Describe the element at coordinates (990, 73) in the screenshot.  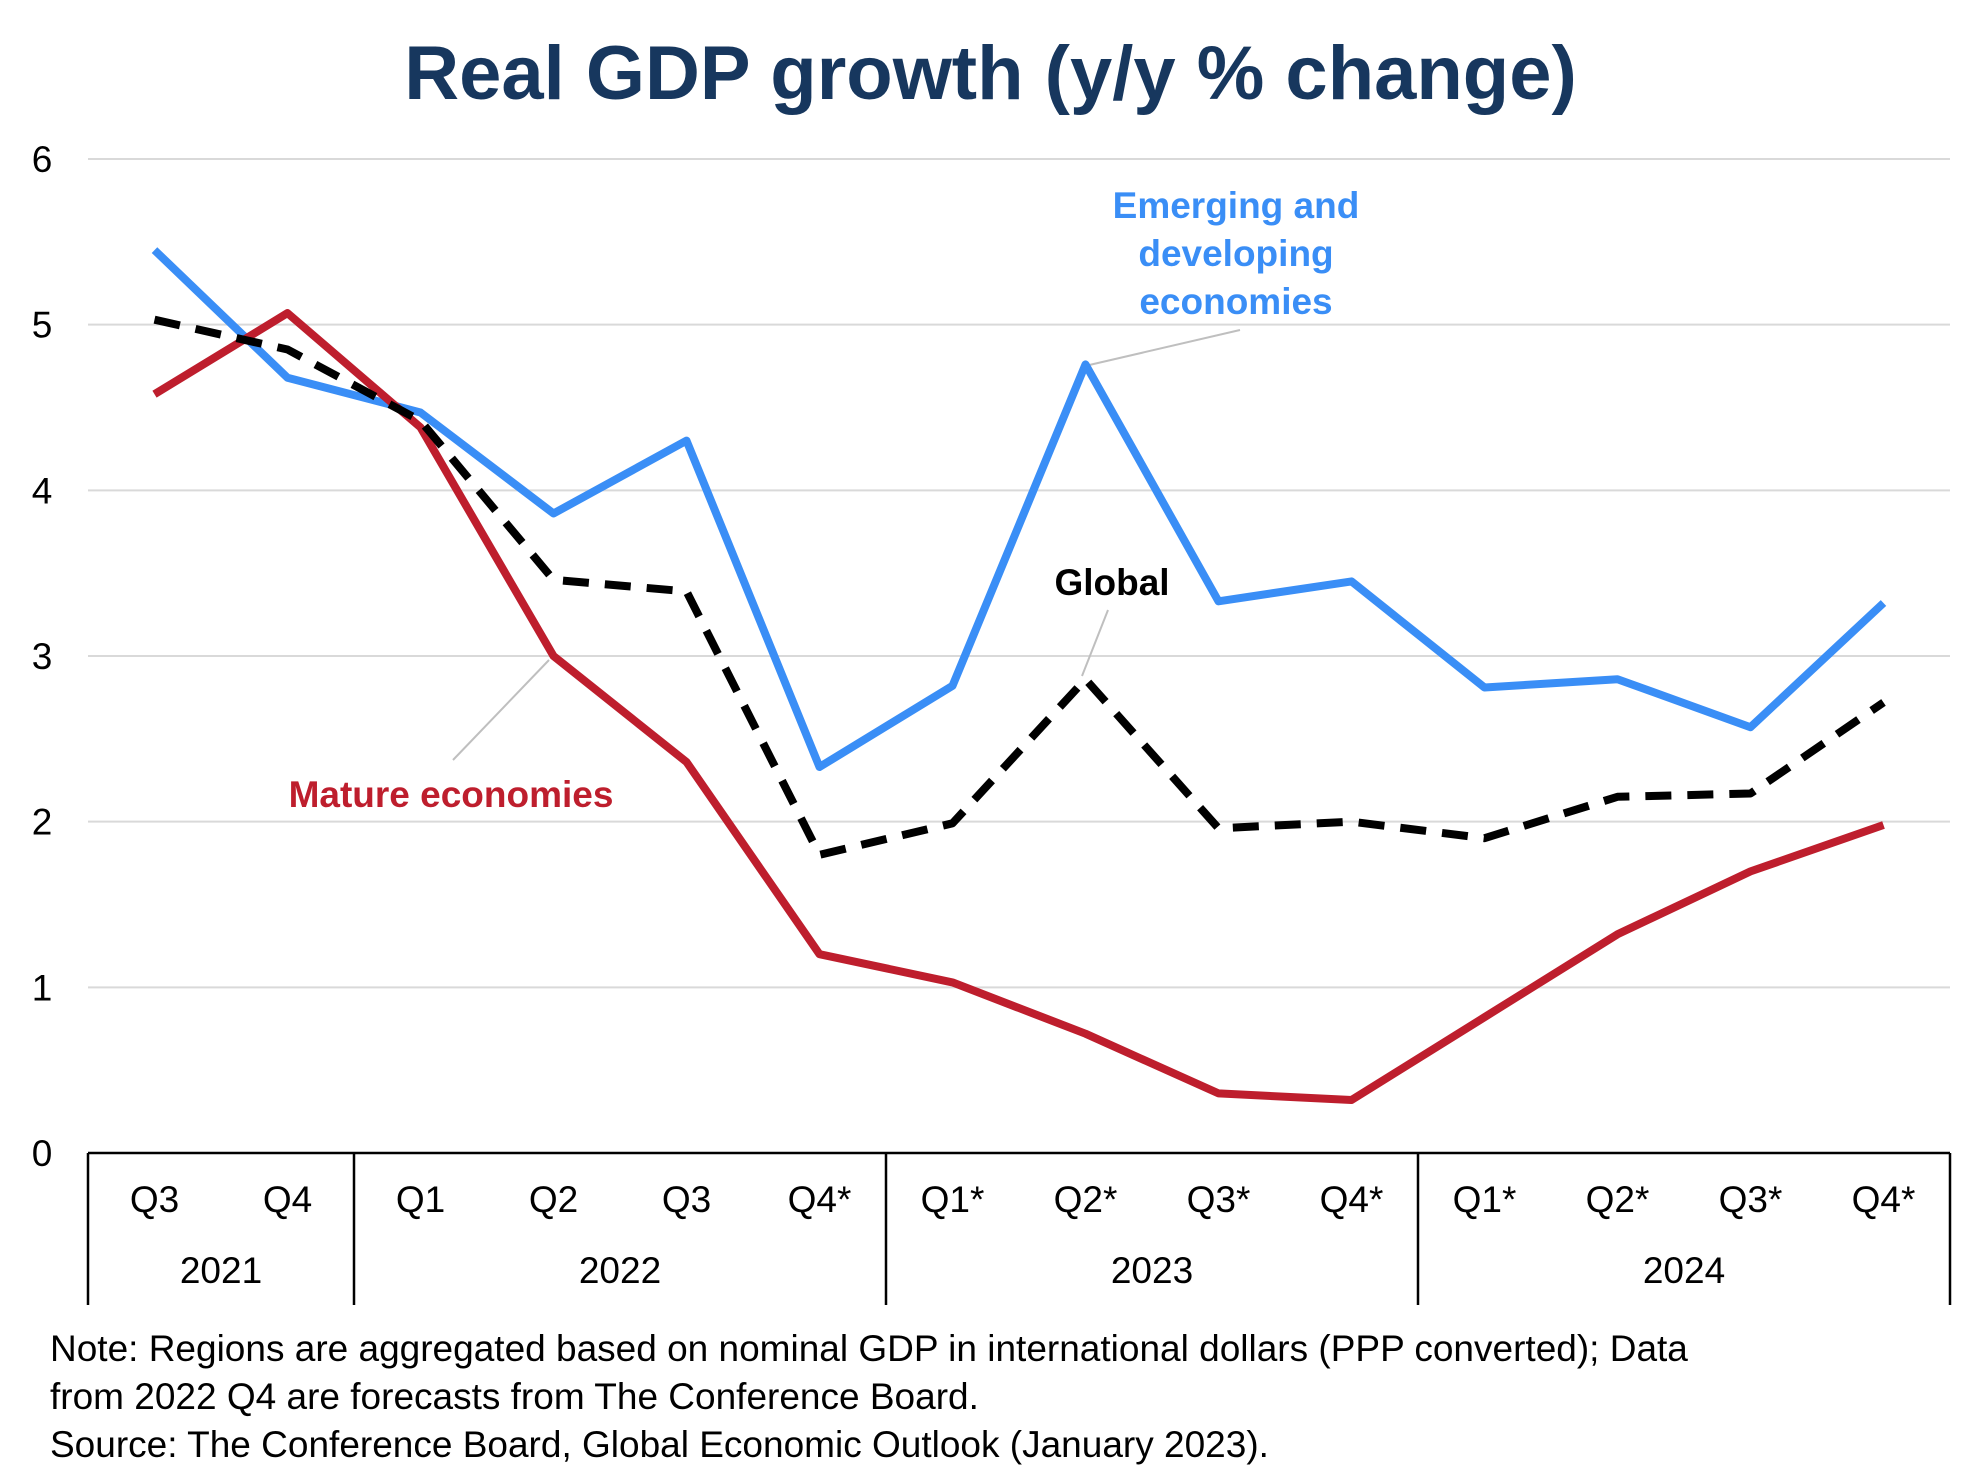
I see `chart-title: Real GDP growth (y/y % change)` at that location.